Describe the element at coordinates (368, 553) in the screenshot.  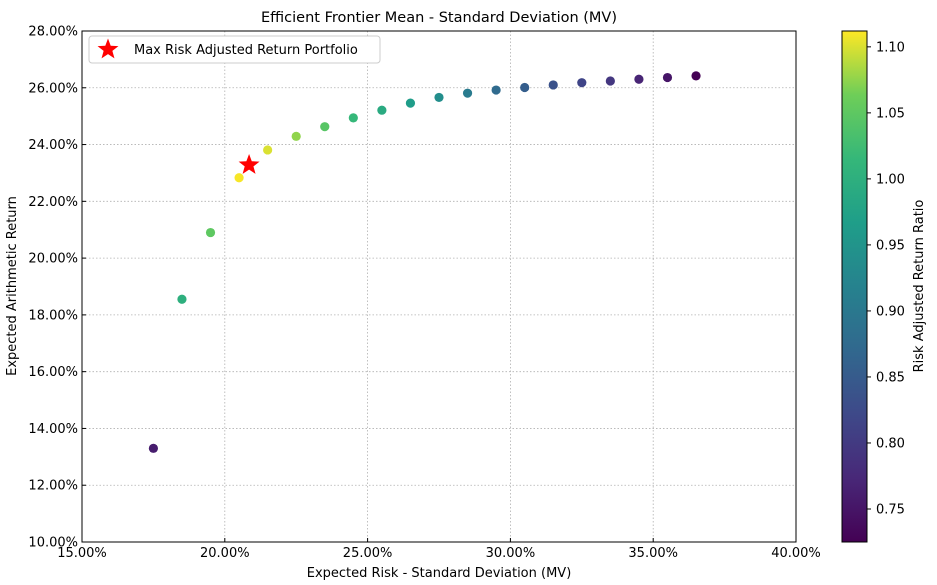
I see `x-tick-label: 25.00%` at that location.